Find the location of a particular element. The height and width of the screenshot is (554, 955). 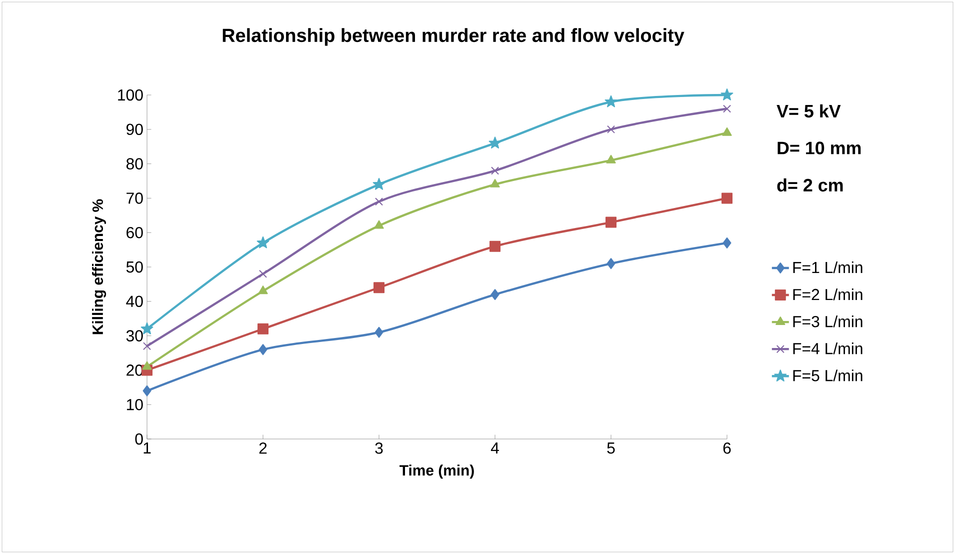

y-tick-label: 60 is located at coordinates (134, 232).